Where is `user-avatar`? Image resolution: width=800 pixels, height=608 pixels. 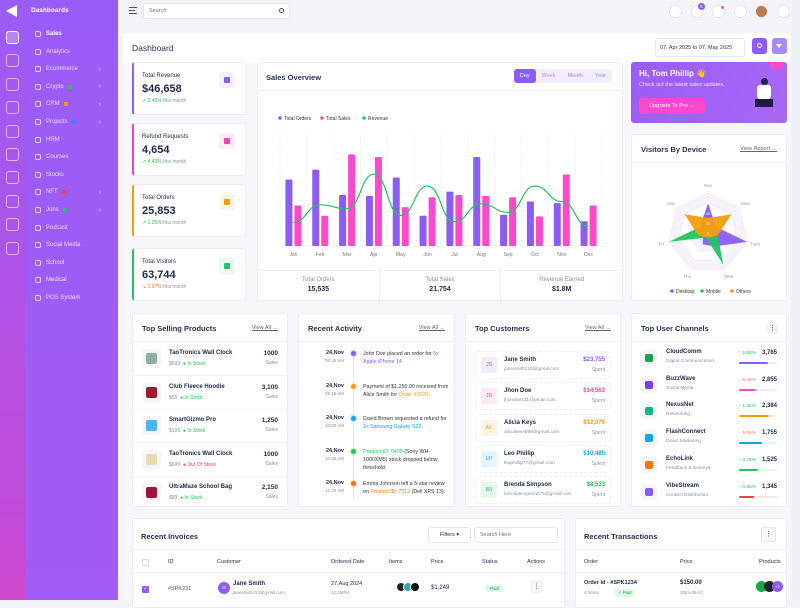 user-avatar is located at coordinates (761, 11).